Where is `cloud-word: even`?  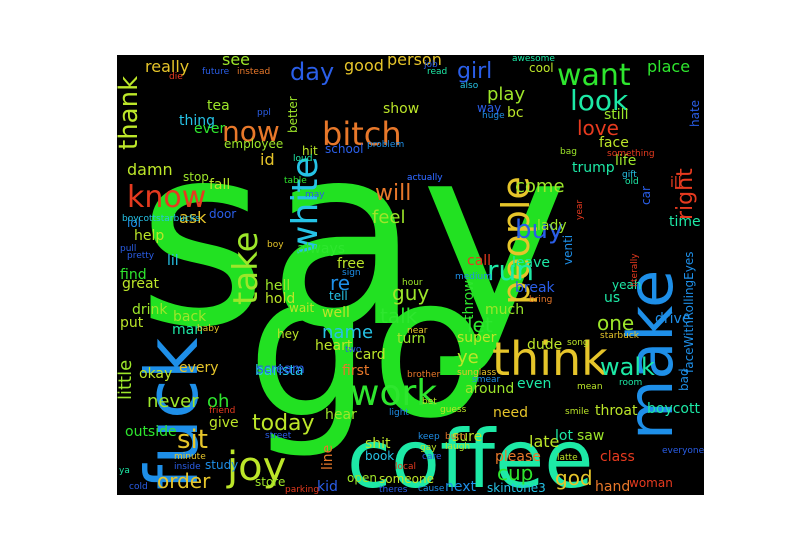
cloud-word: even is located at coordinates (534, 384).